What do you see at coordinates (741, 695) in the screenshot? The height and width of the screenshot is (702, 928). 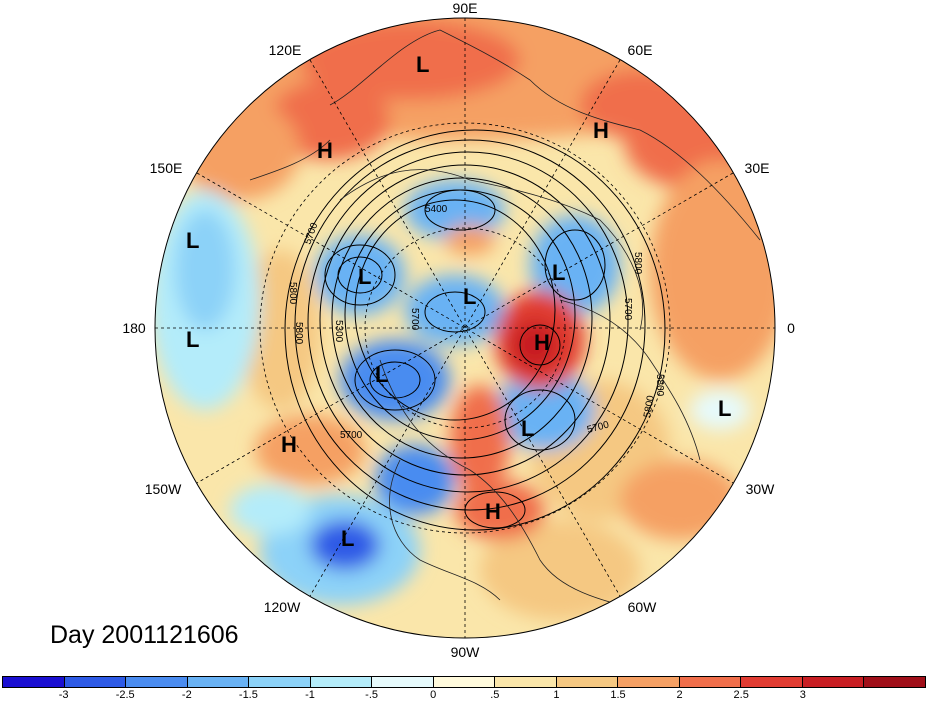 I see `colorbar-tick-label: 2.5` at bounding box center [741, 695].